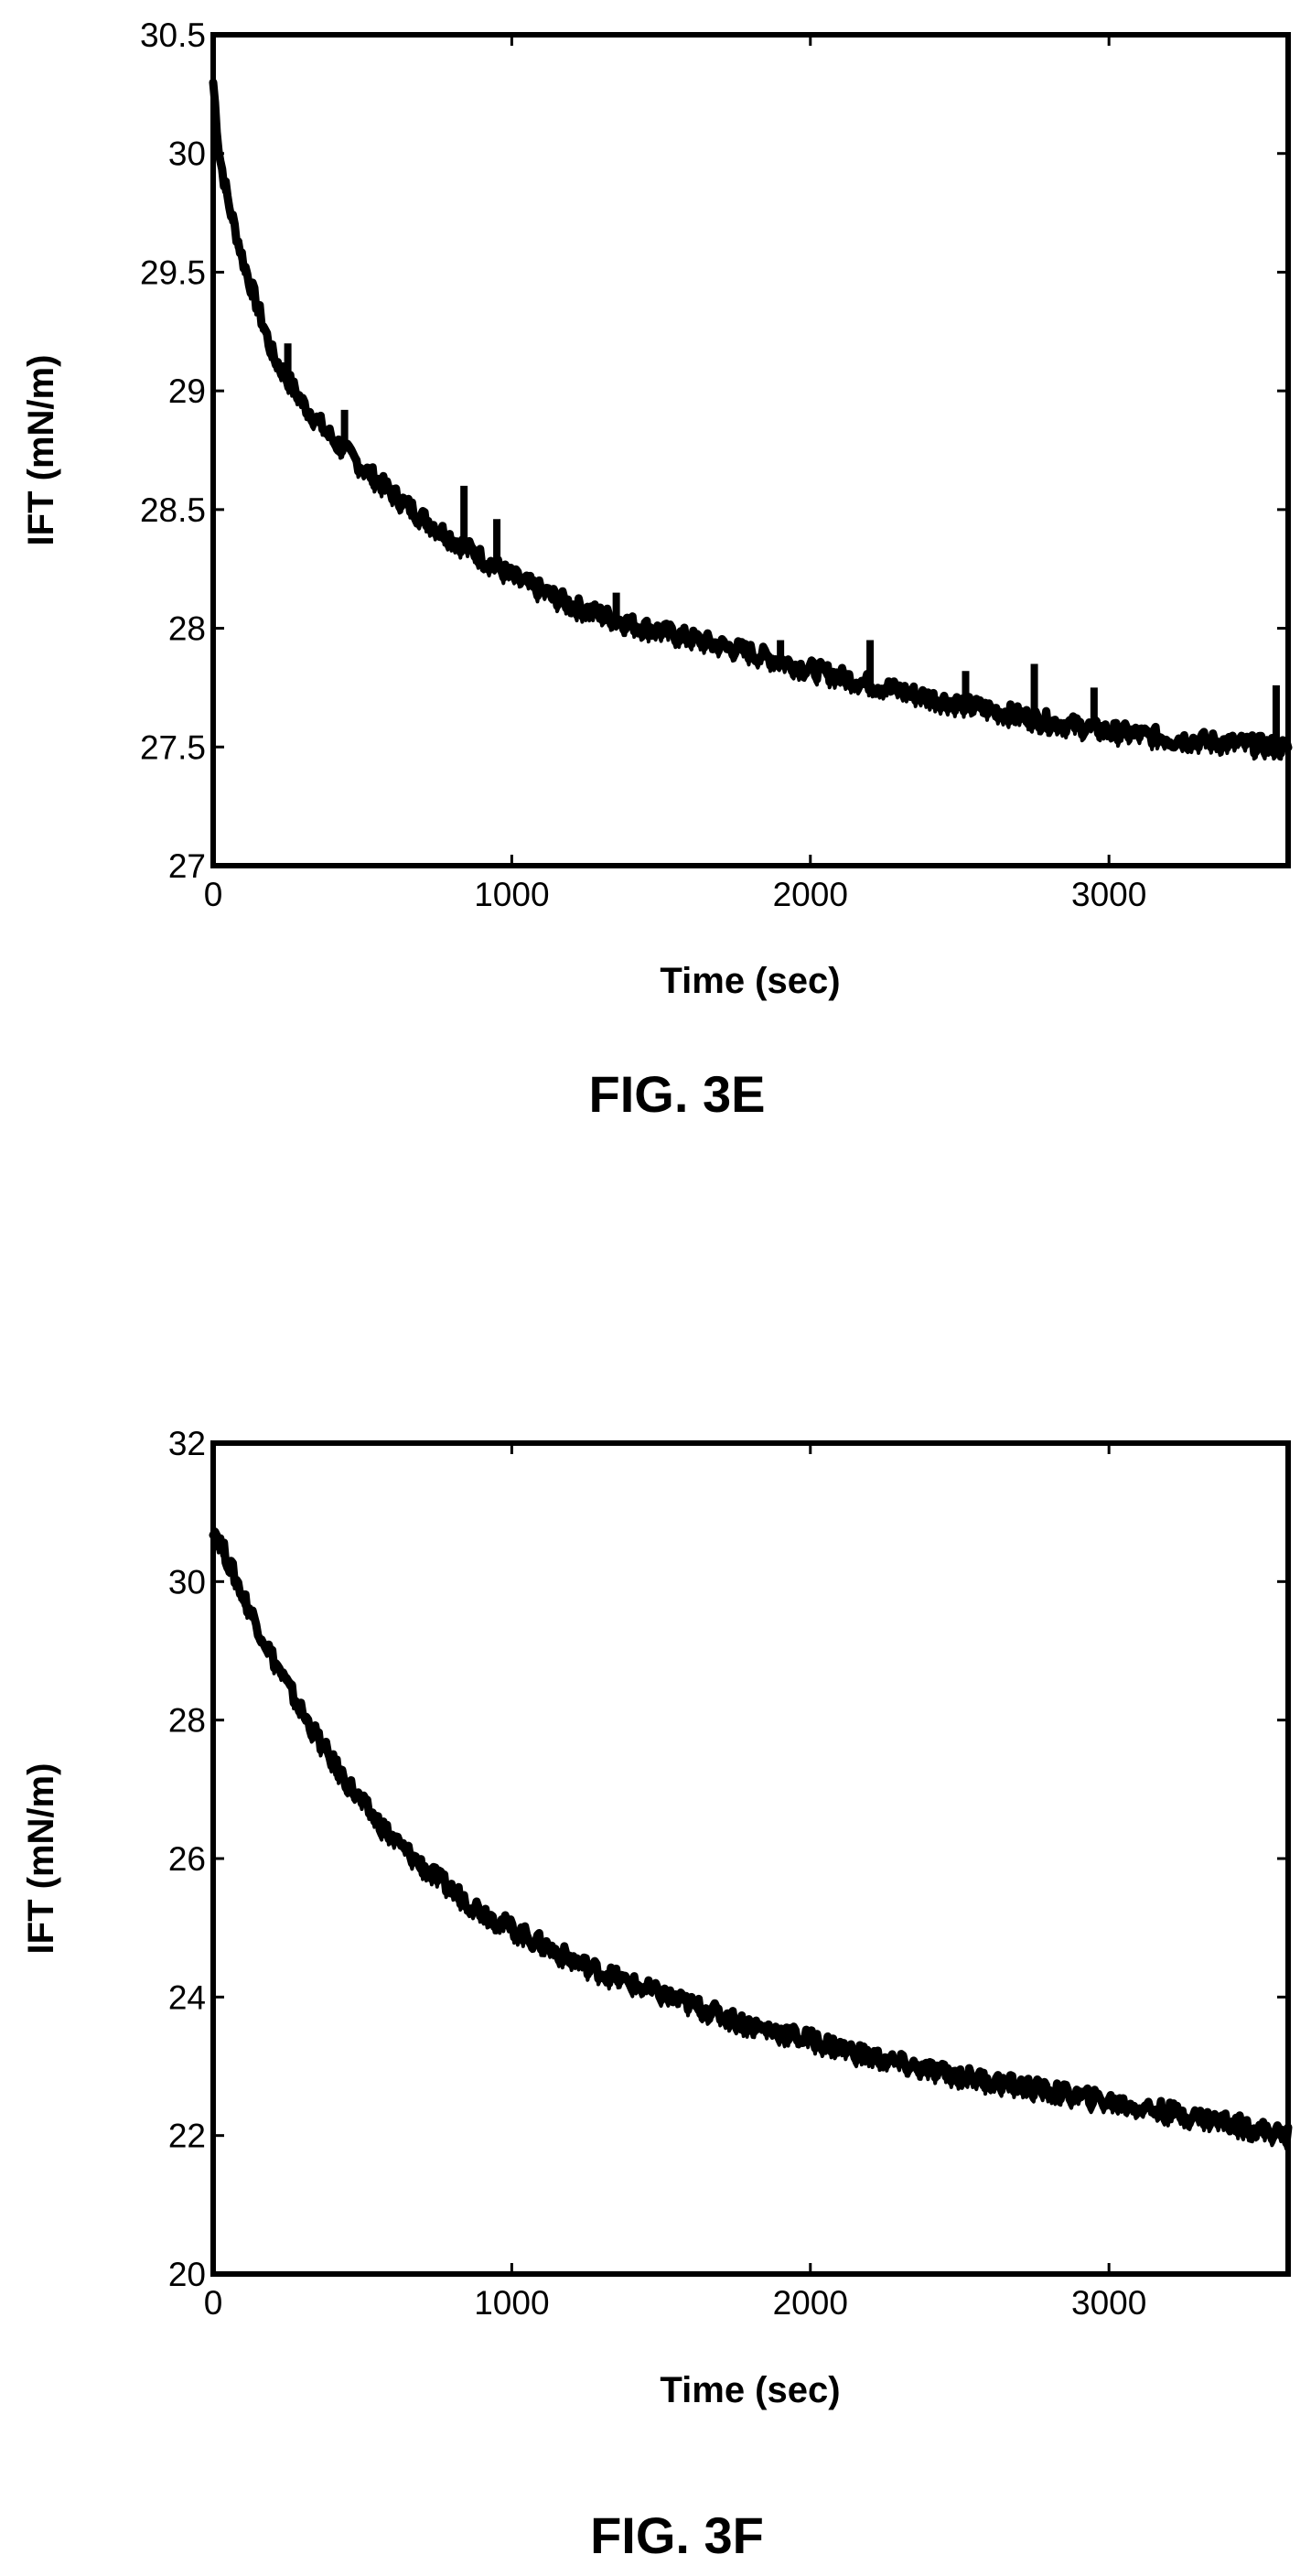 This screenshot has width=1311, height=2576. What do you see at coordinates (41, 1859) in the screenshot?
I see `y-axis-label-3f: IFT (mN/m)` at bounding box center [41, 1859].